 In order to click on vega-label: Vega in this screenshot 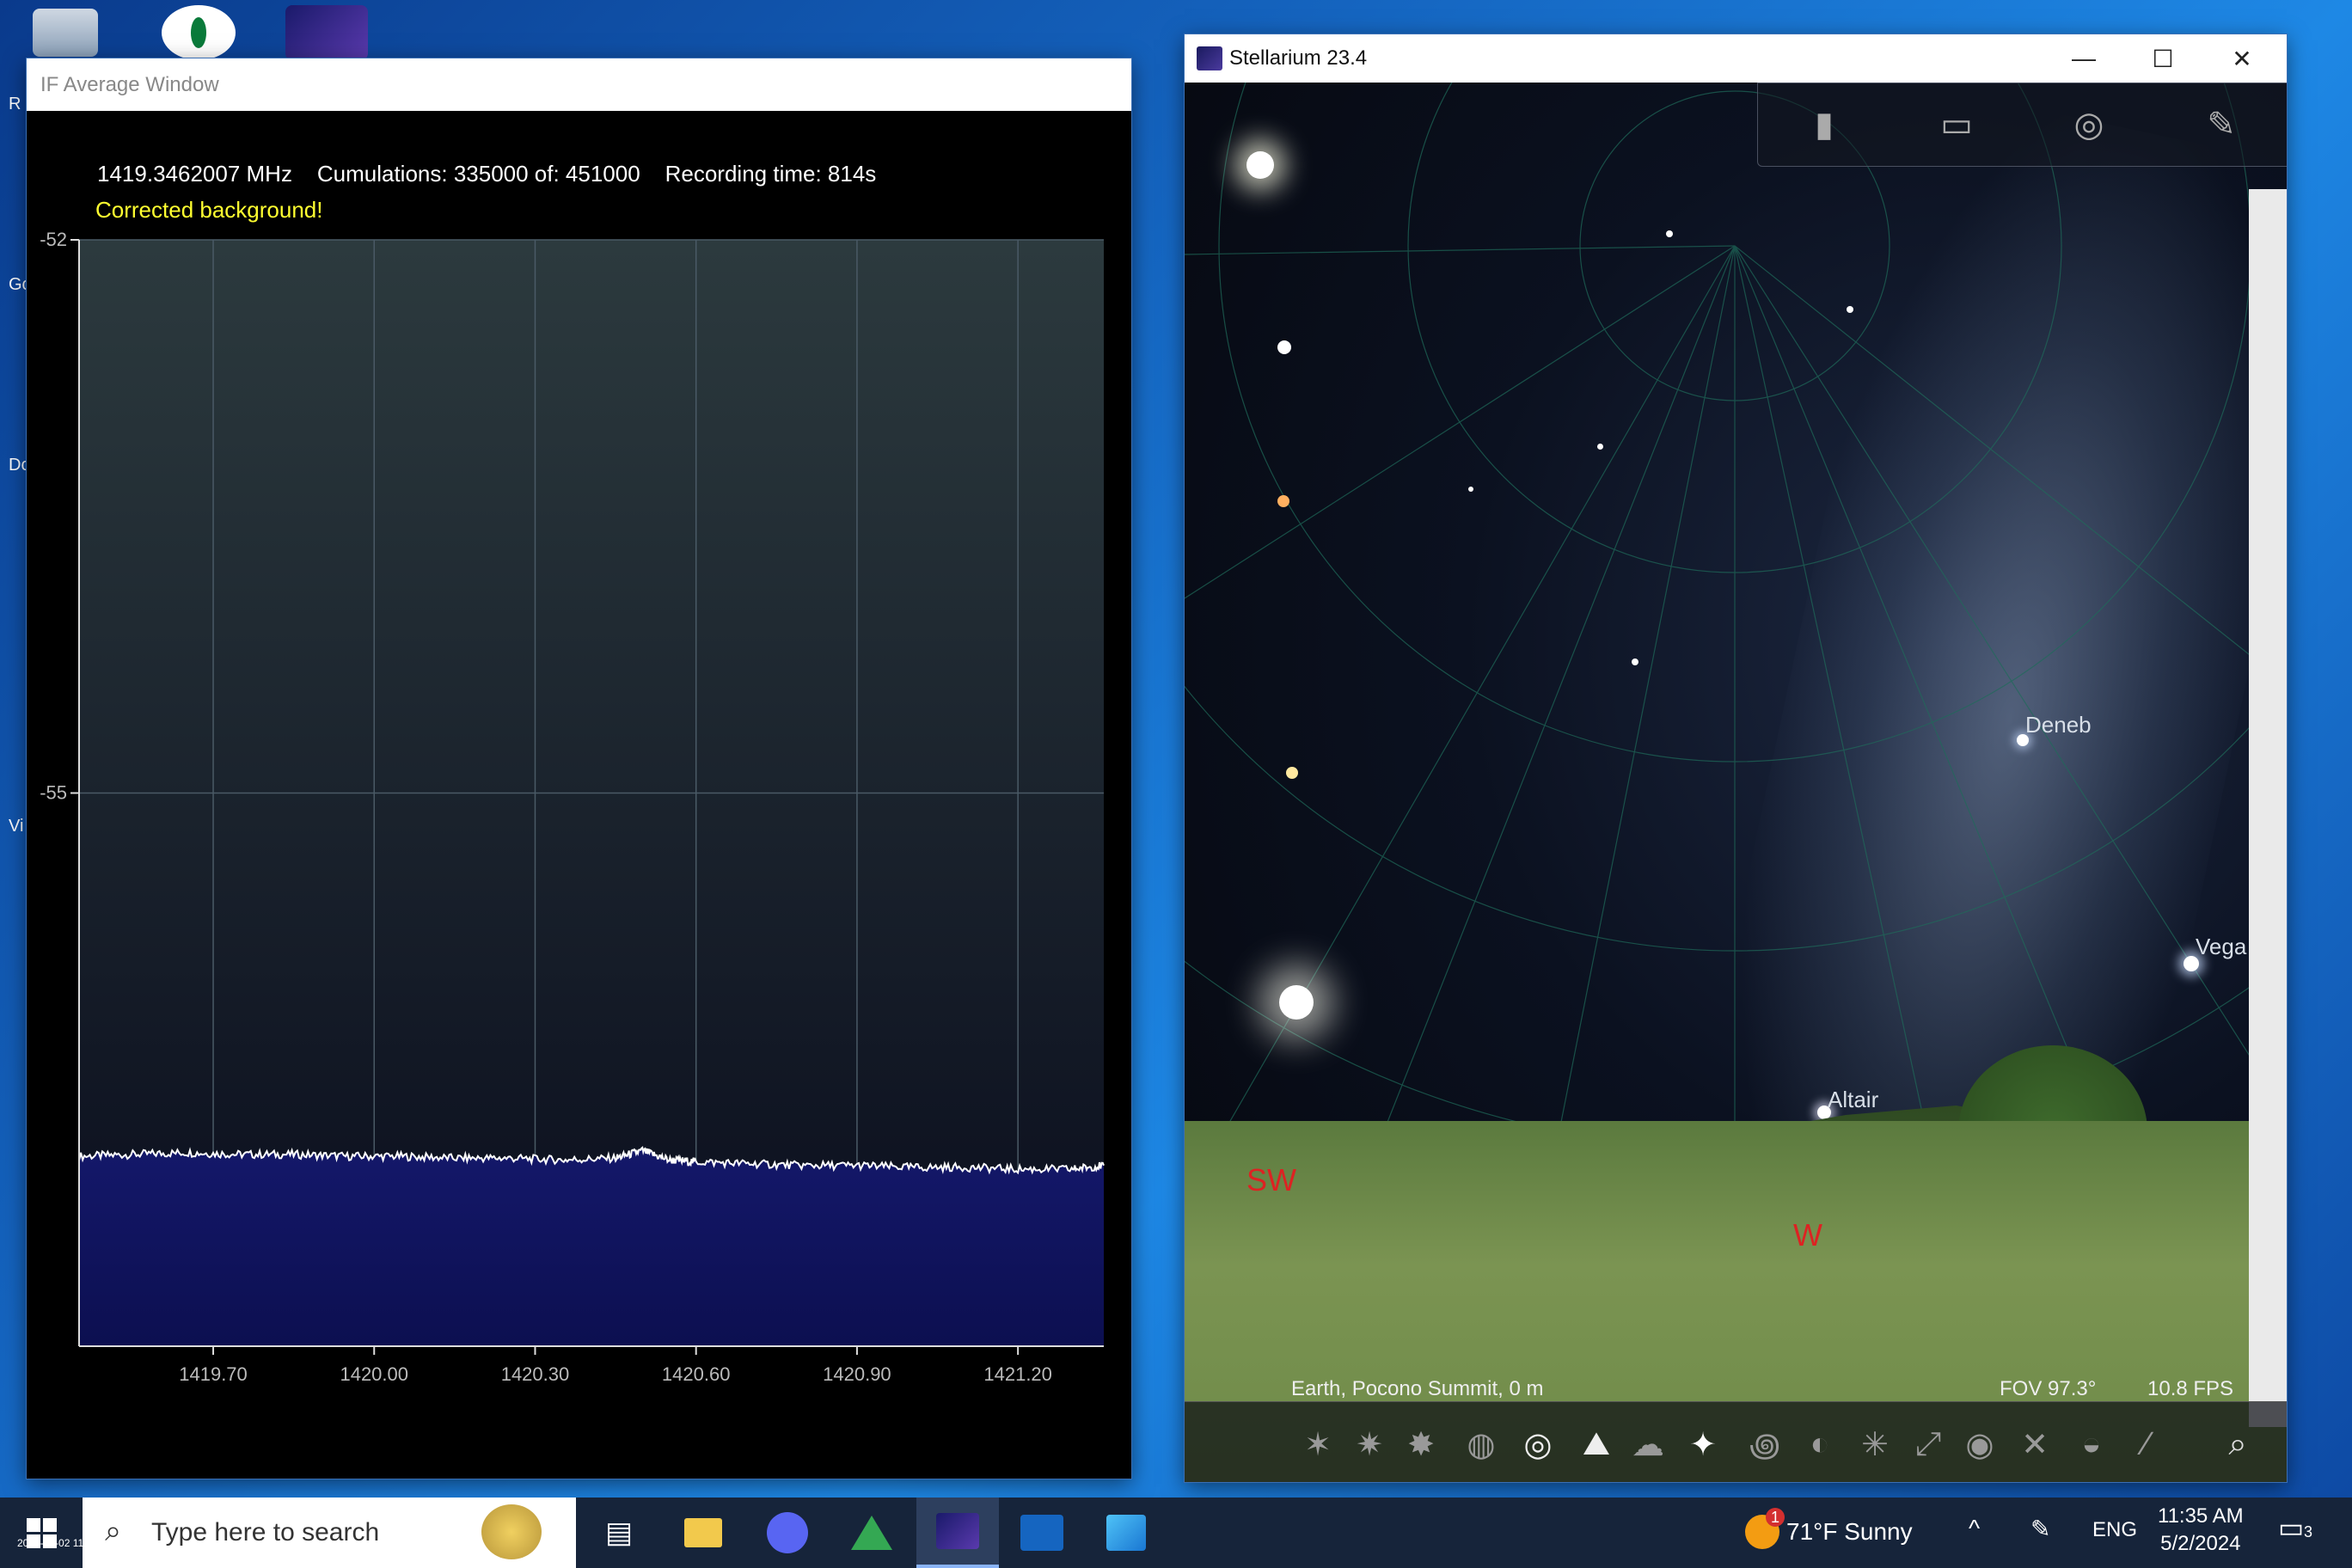, I will do `click(2221, 946)`.